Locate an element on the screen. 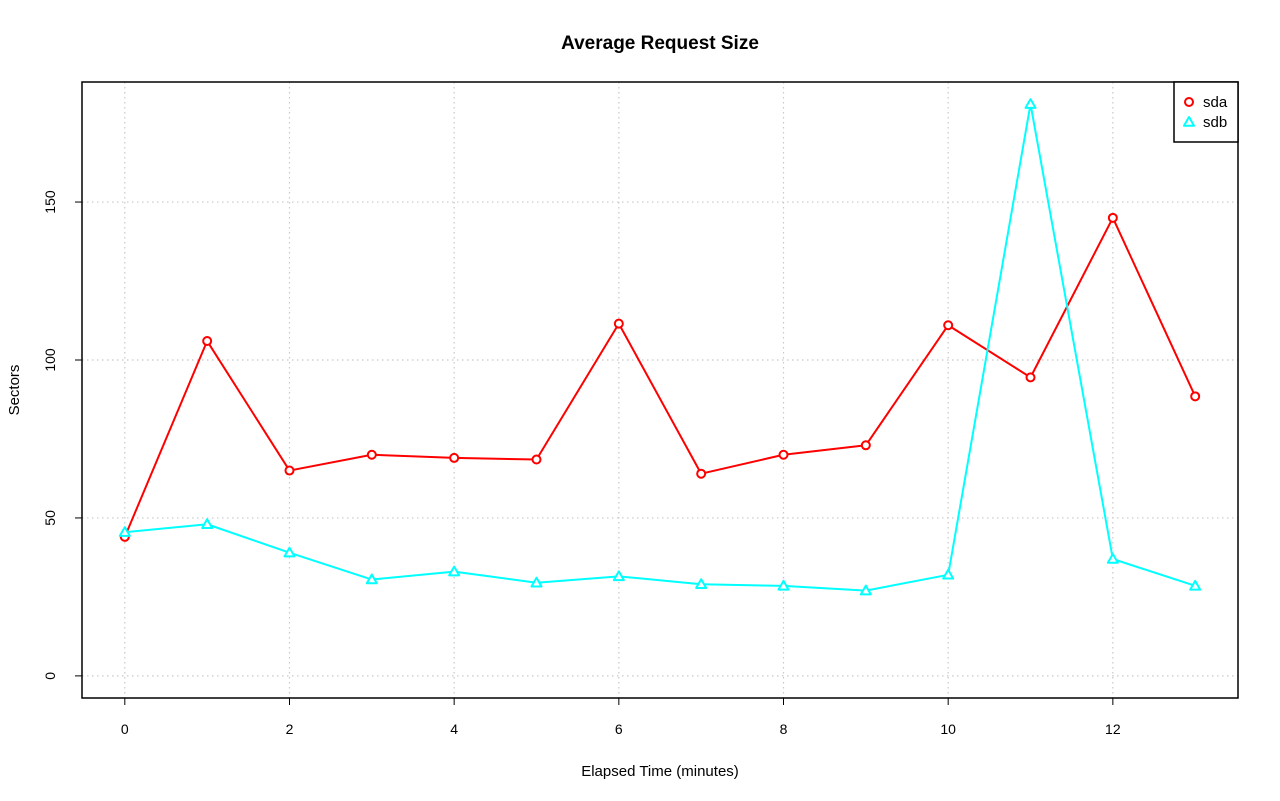 The image size is (1280, 801). x-tick-label: 10 is located at coordinates (948, 729).